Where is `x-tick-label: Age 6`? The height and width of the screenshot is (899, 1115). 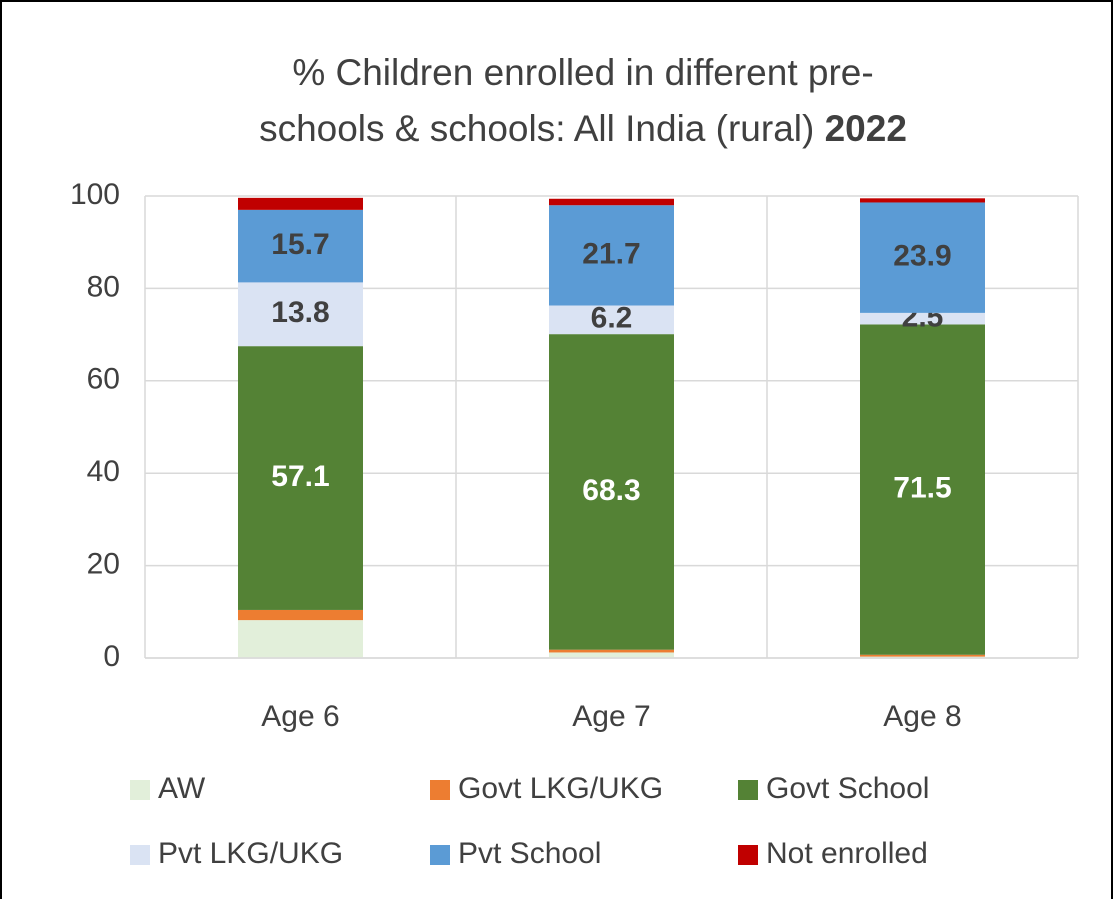
x-tick-label: Age 6 is located at coordinates (300, 716).